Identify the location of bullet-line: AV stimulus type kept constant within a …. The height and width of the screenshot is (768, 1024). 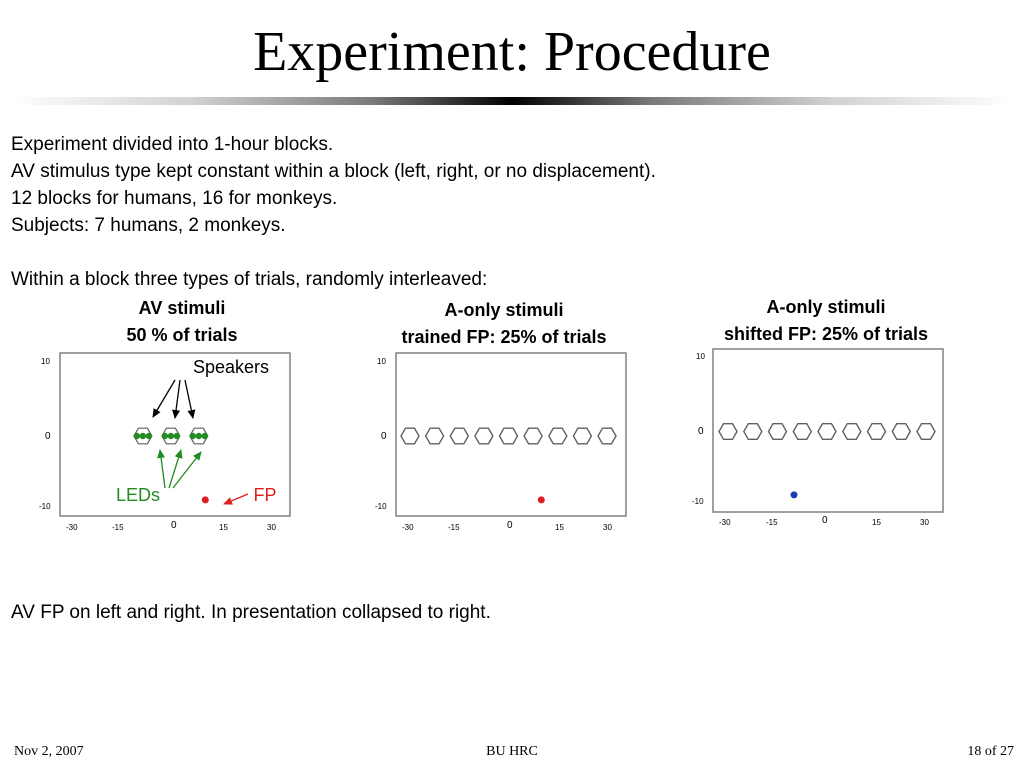
(333, 171).